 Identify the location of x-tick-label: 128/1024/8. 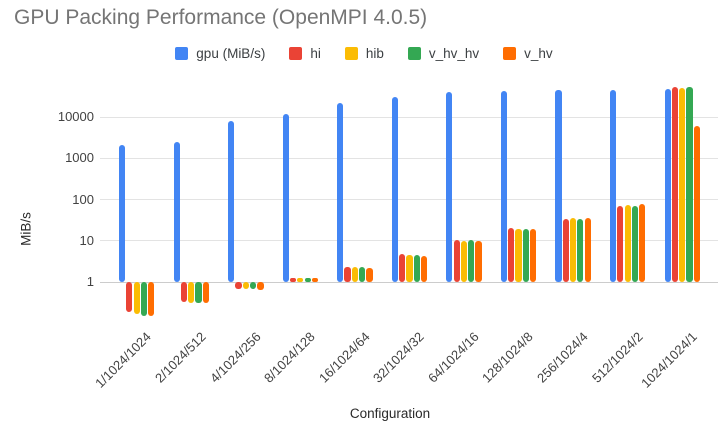
(508, 357).